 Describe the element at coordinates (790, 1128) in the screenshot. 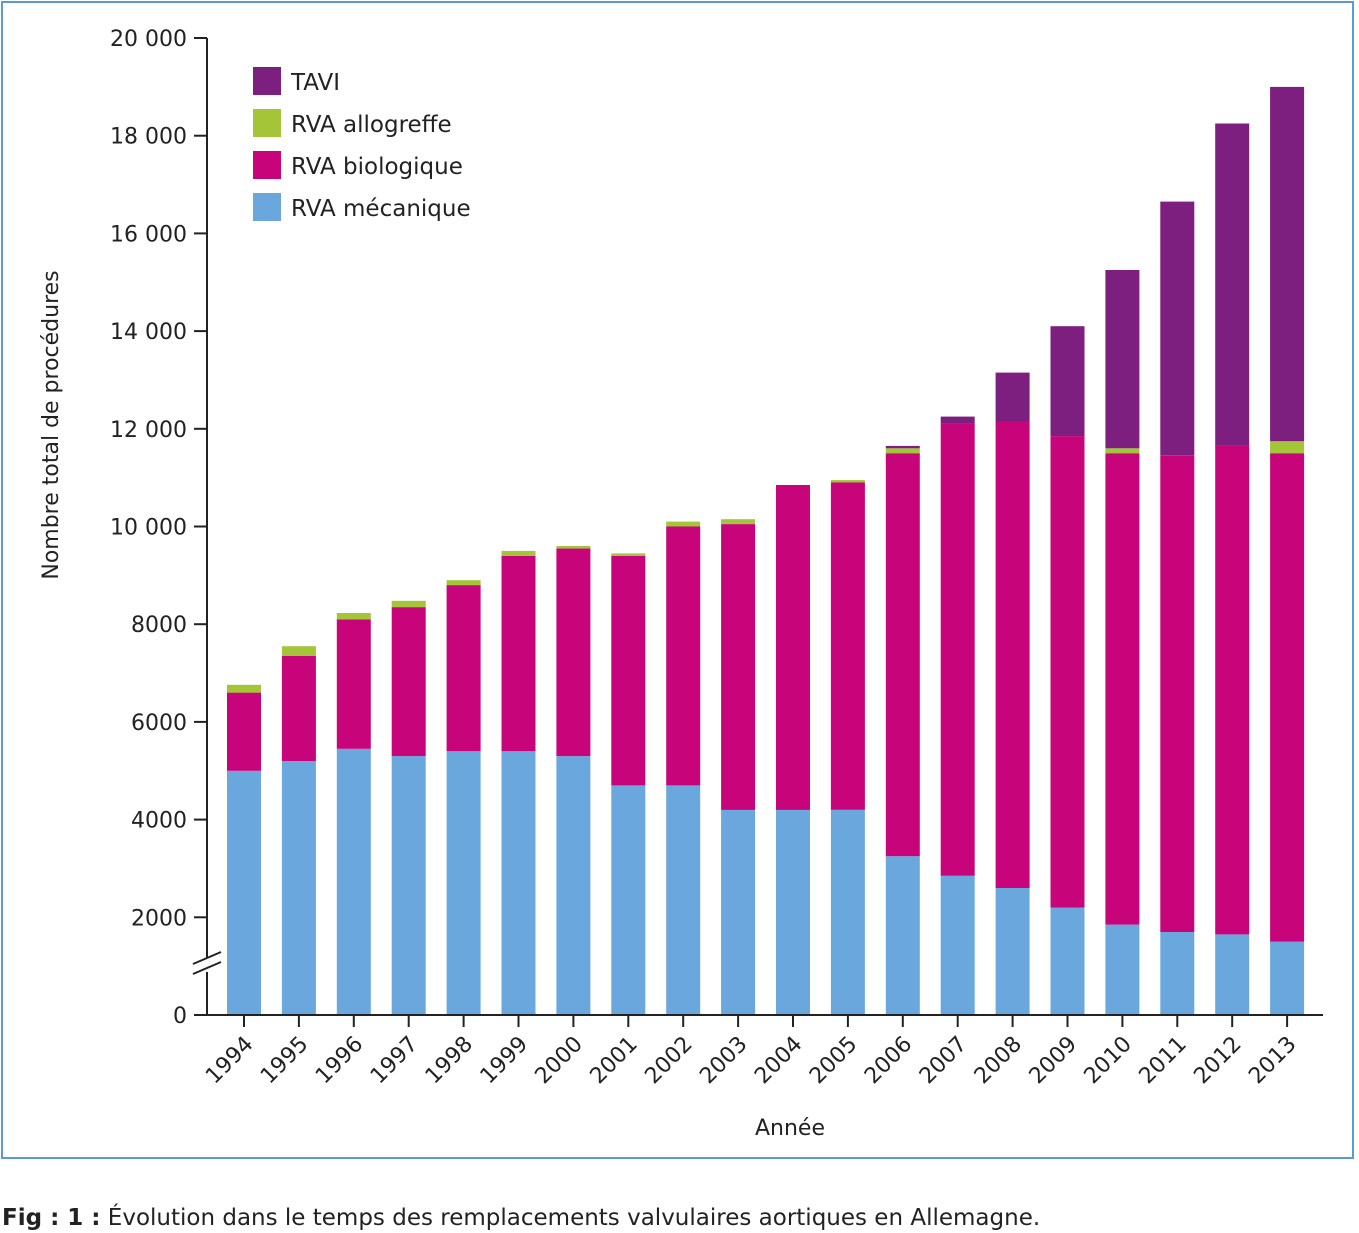

I see `x-axis-title: Année` at that location.